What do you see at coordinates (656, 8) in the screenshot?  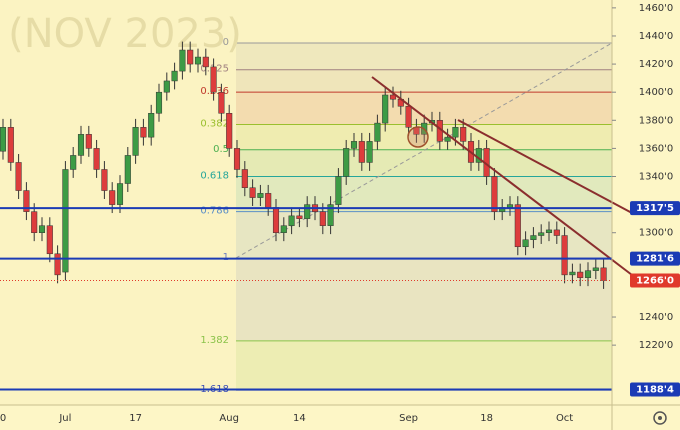 I see `y-tick-label: 1460'0` at bounding box center [656, 8].